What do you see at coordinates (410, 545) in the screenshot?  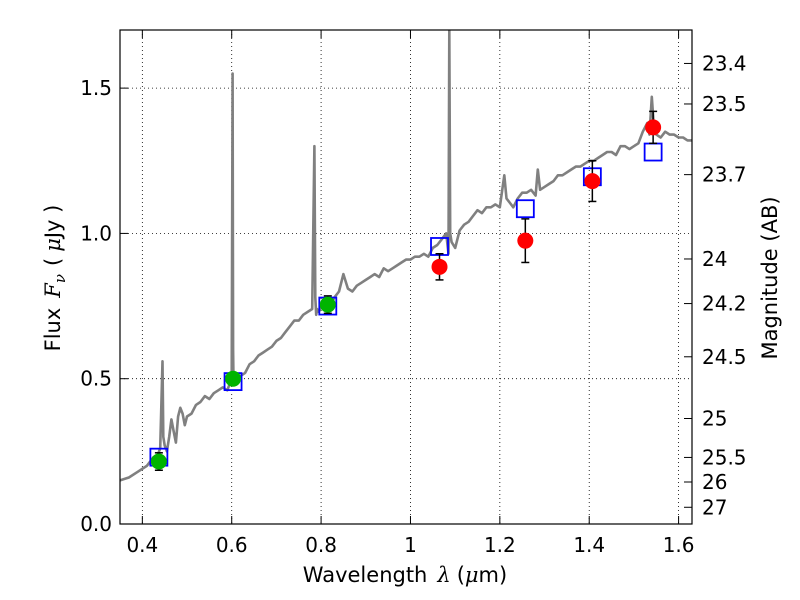 I see `x-tick-label: 1` at bounding box center [410, 545].